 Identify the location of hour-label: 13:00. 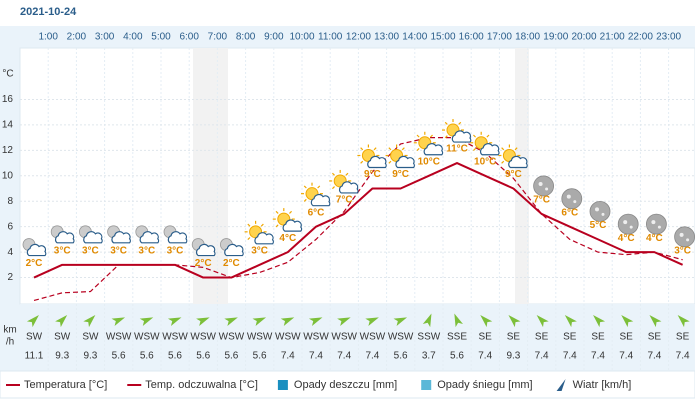
(386, 37).